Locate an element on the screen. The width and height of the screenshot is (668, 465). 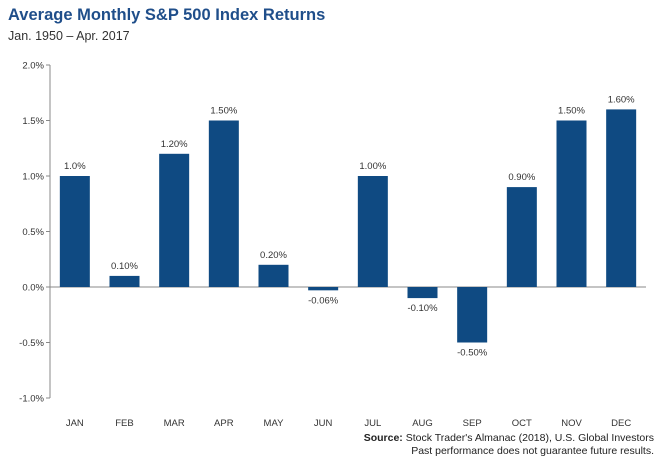
data-label-jan: 1.0% is located at coordinates (75, 166).